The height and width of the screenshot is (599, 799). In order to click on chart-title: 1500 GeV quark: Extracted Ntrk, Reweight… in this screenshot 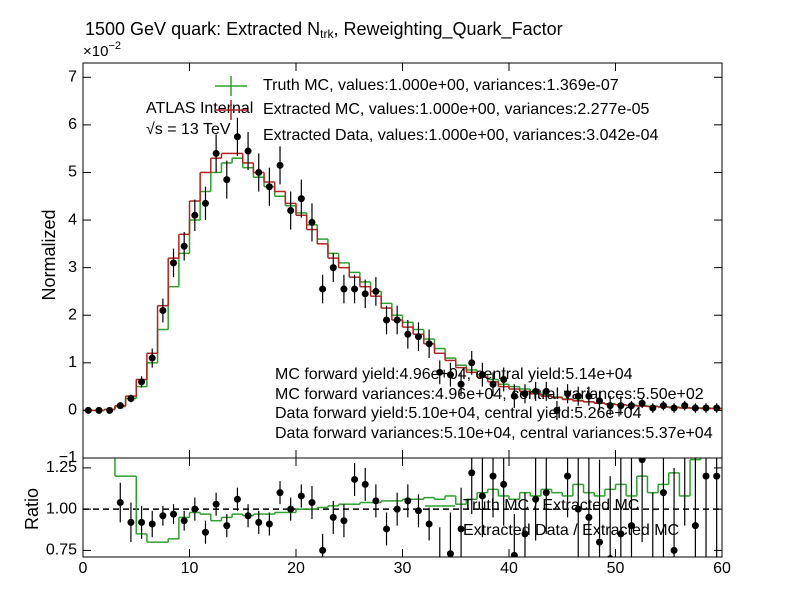, I will do `click(324, 30)`.